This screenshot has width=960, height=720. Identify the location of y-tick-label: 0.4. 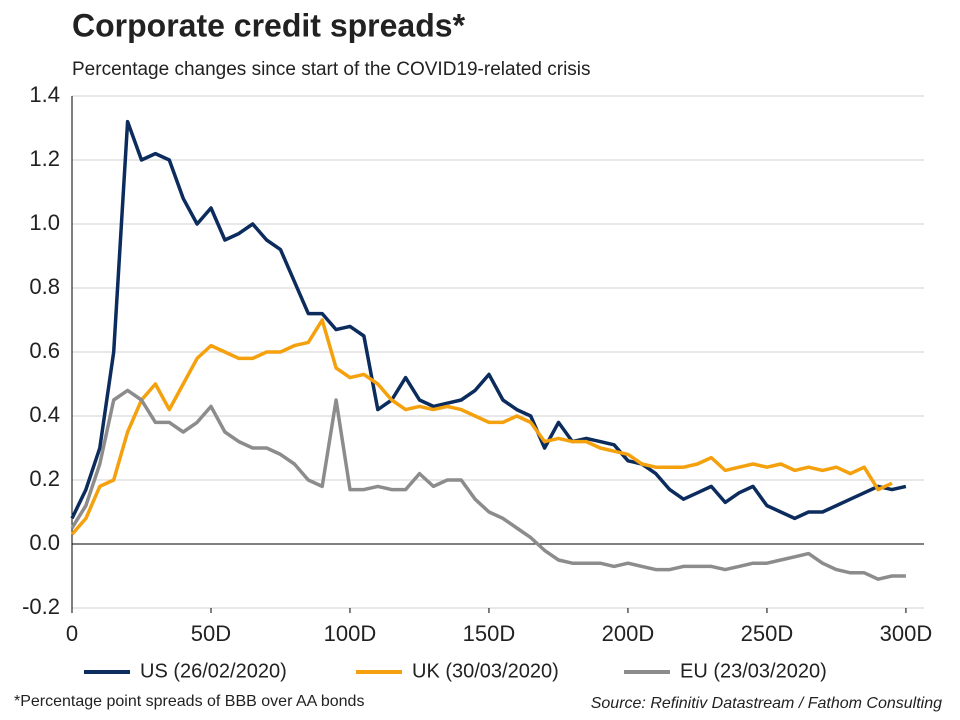
(44, 414).